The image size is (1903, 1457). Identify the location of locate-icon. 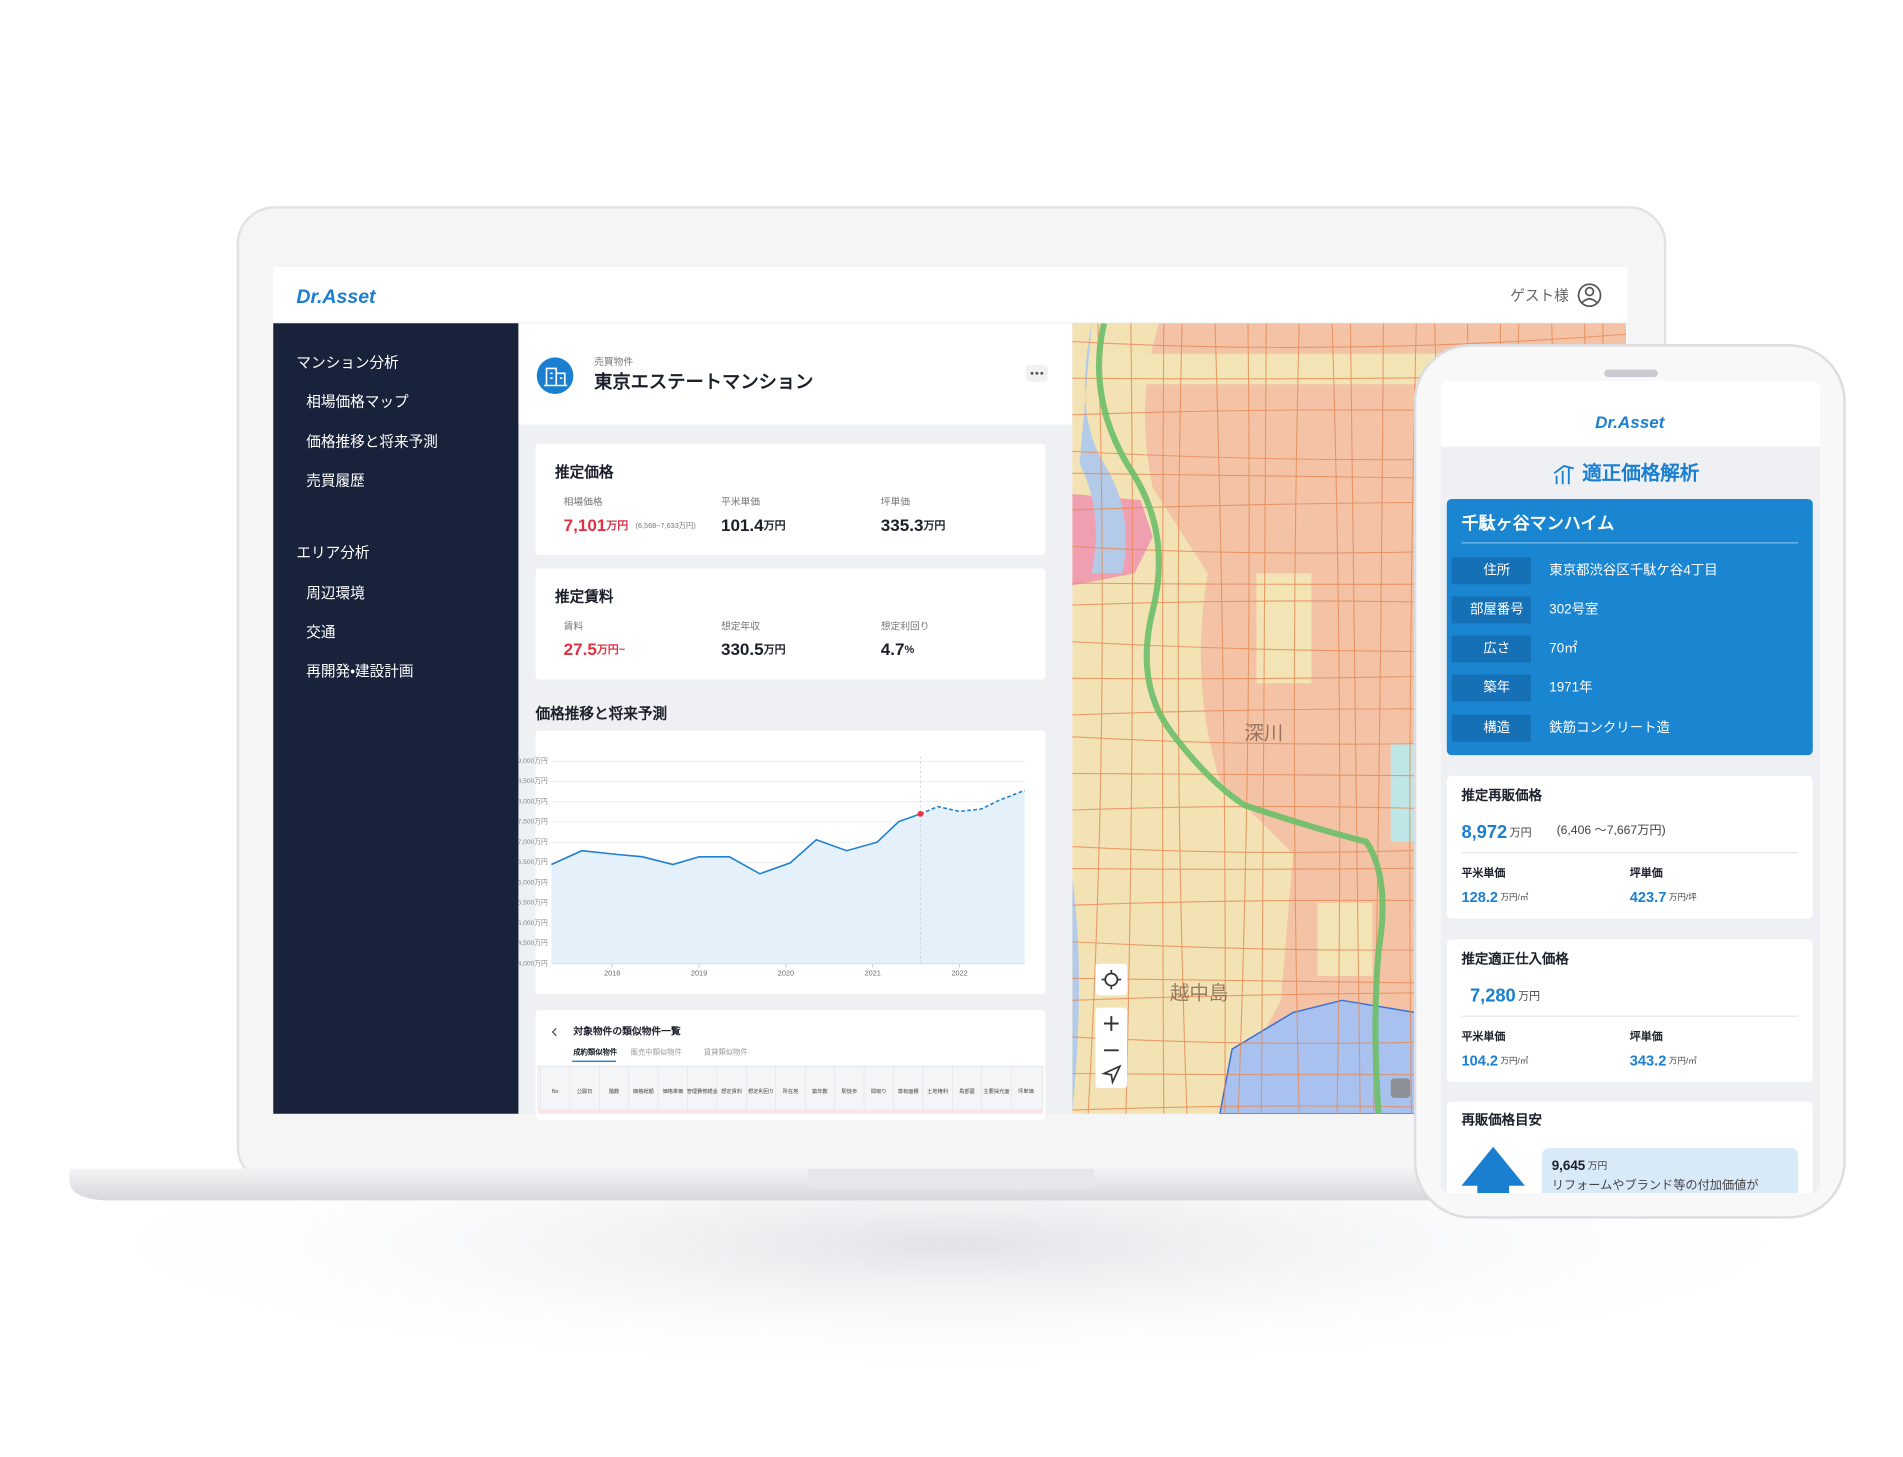
(1111, 979).